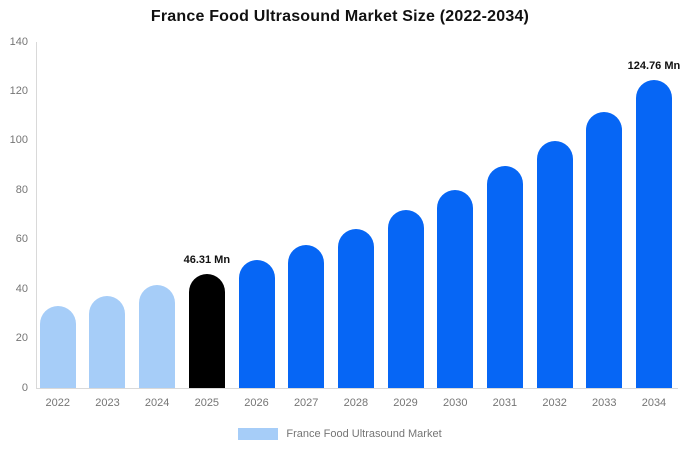 The height and width of the screenshot is (450, 680). What do you see at coordinates (604, 249) in the screenshot?
I see `bar-2033` at bounding box center [604, 249].